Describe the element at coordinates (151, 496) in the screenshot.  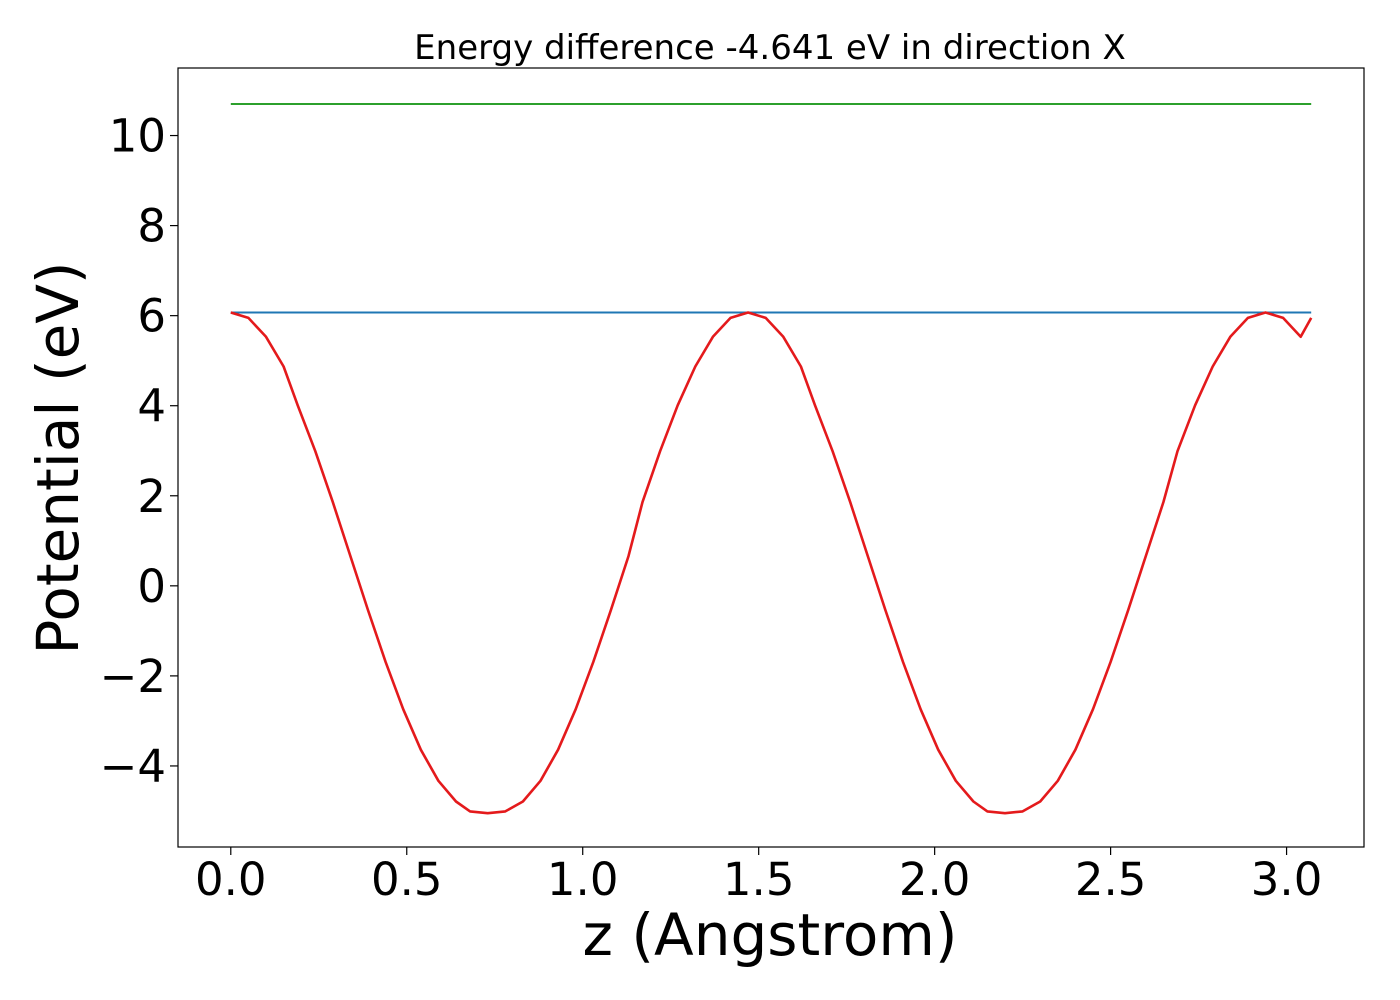
I see `y-tick-label: 2` at that location.